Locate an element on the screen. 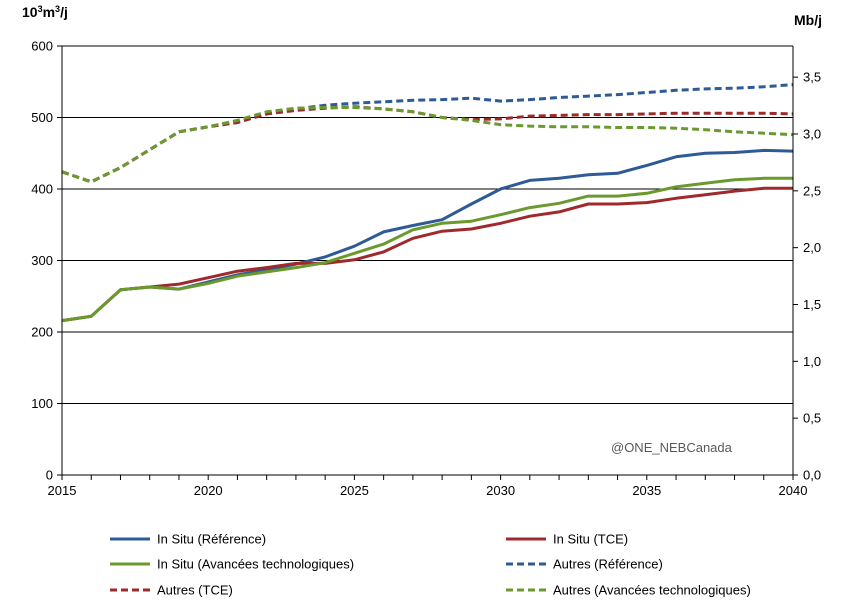 Image resolution: width=846 pixels, height=604 pixels. y-left-tick-label: 0 is located at coordinates (49, 475).